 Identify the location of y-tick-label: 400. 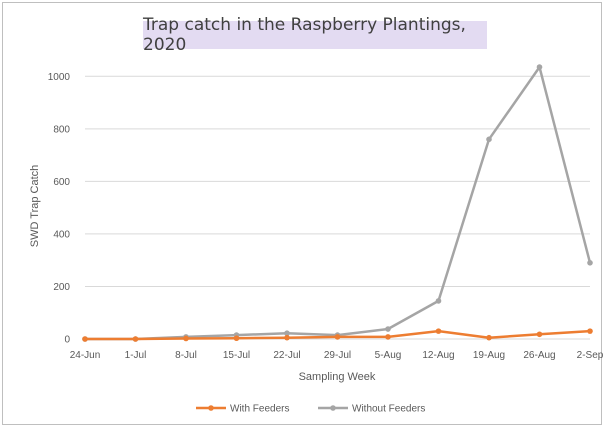
(61, 234).